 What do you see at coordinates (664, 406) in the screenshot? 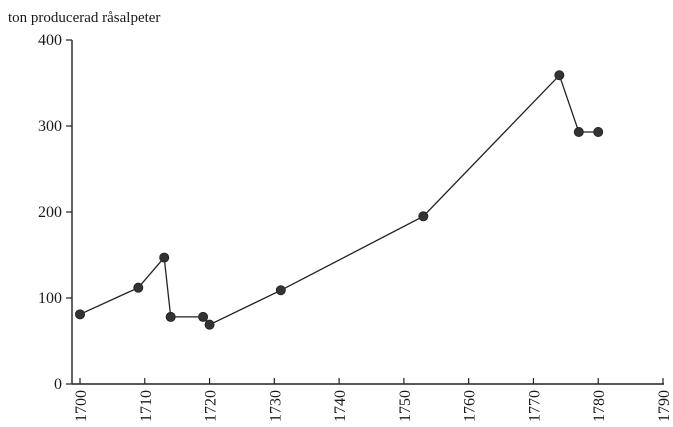
I see `x-tick-label: 1790` at bounding box center [664, 406].